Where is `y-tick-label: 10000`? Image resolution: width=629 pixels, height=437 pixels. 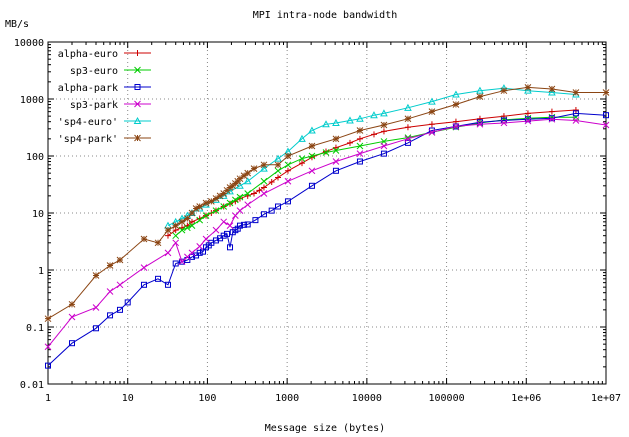 y-tick-label: 10000 is located at coordinates (29, 43).